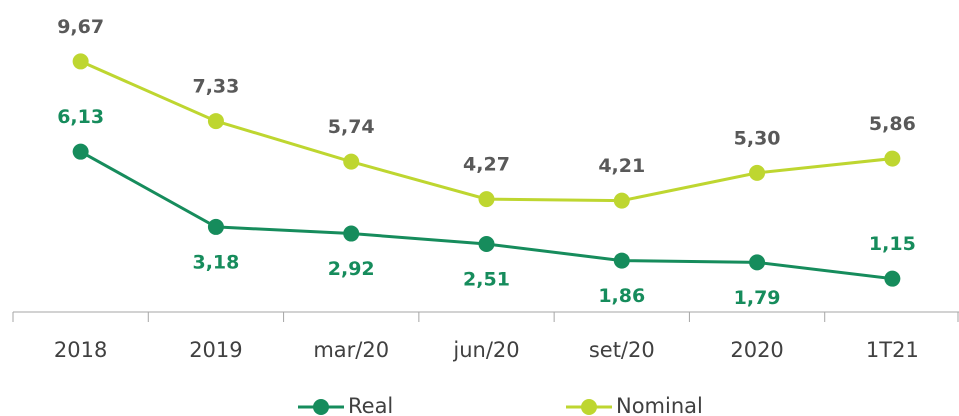 The height and width of the screenshot is (416, 959). I want to click on legend-label: Real, so click(370, 405).